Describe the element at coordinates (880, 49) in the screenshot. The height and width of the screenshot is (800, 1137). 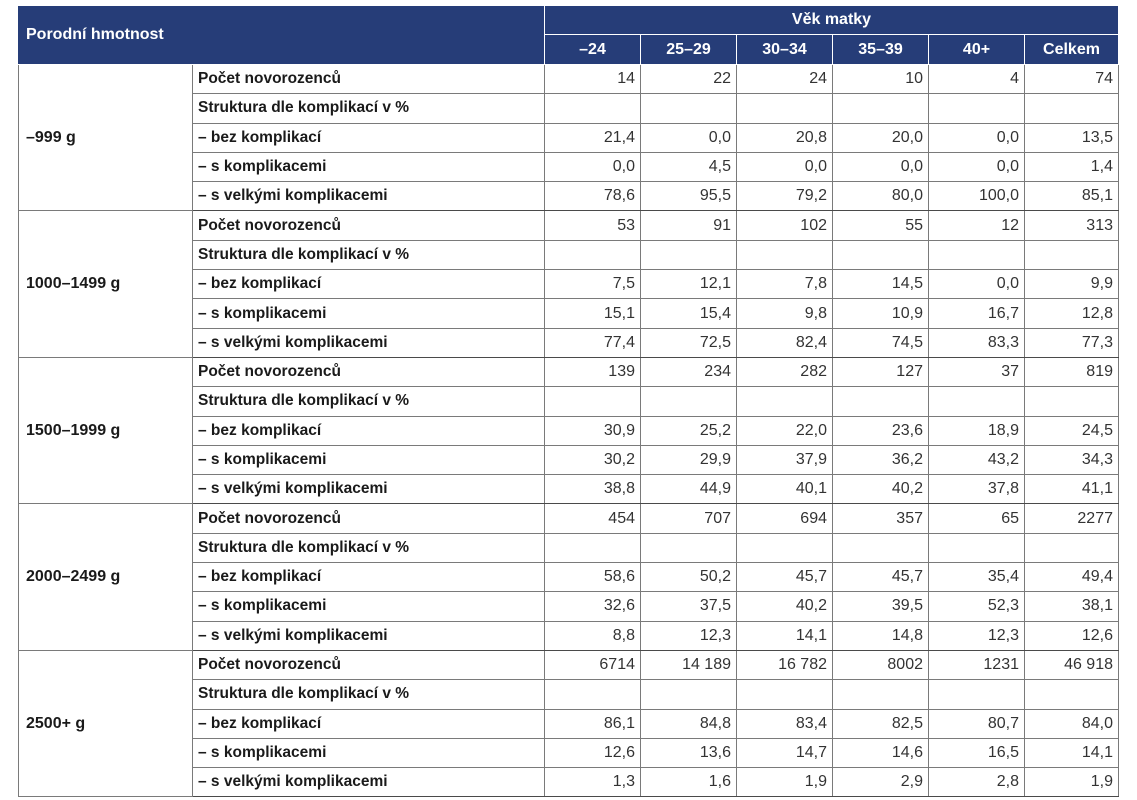
I see `age-column-header: 35–39` at that location.